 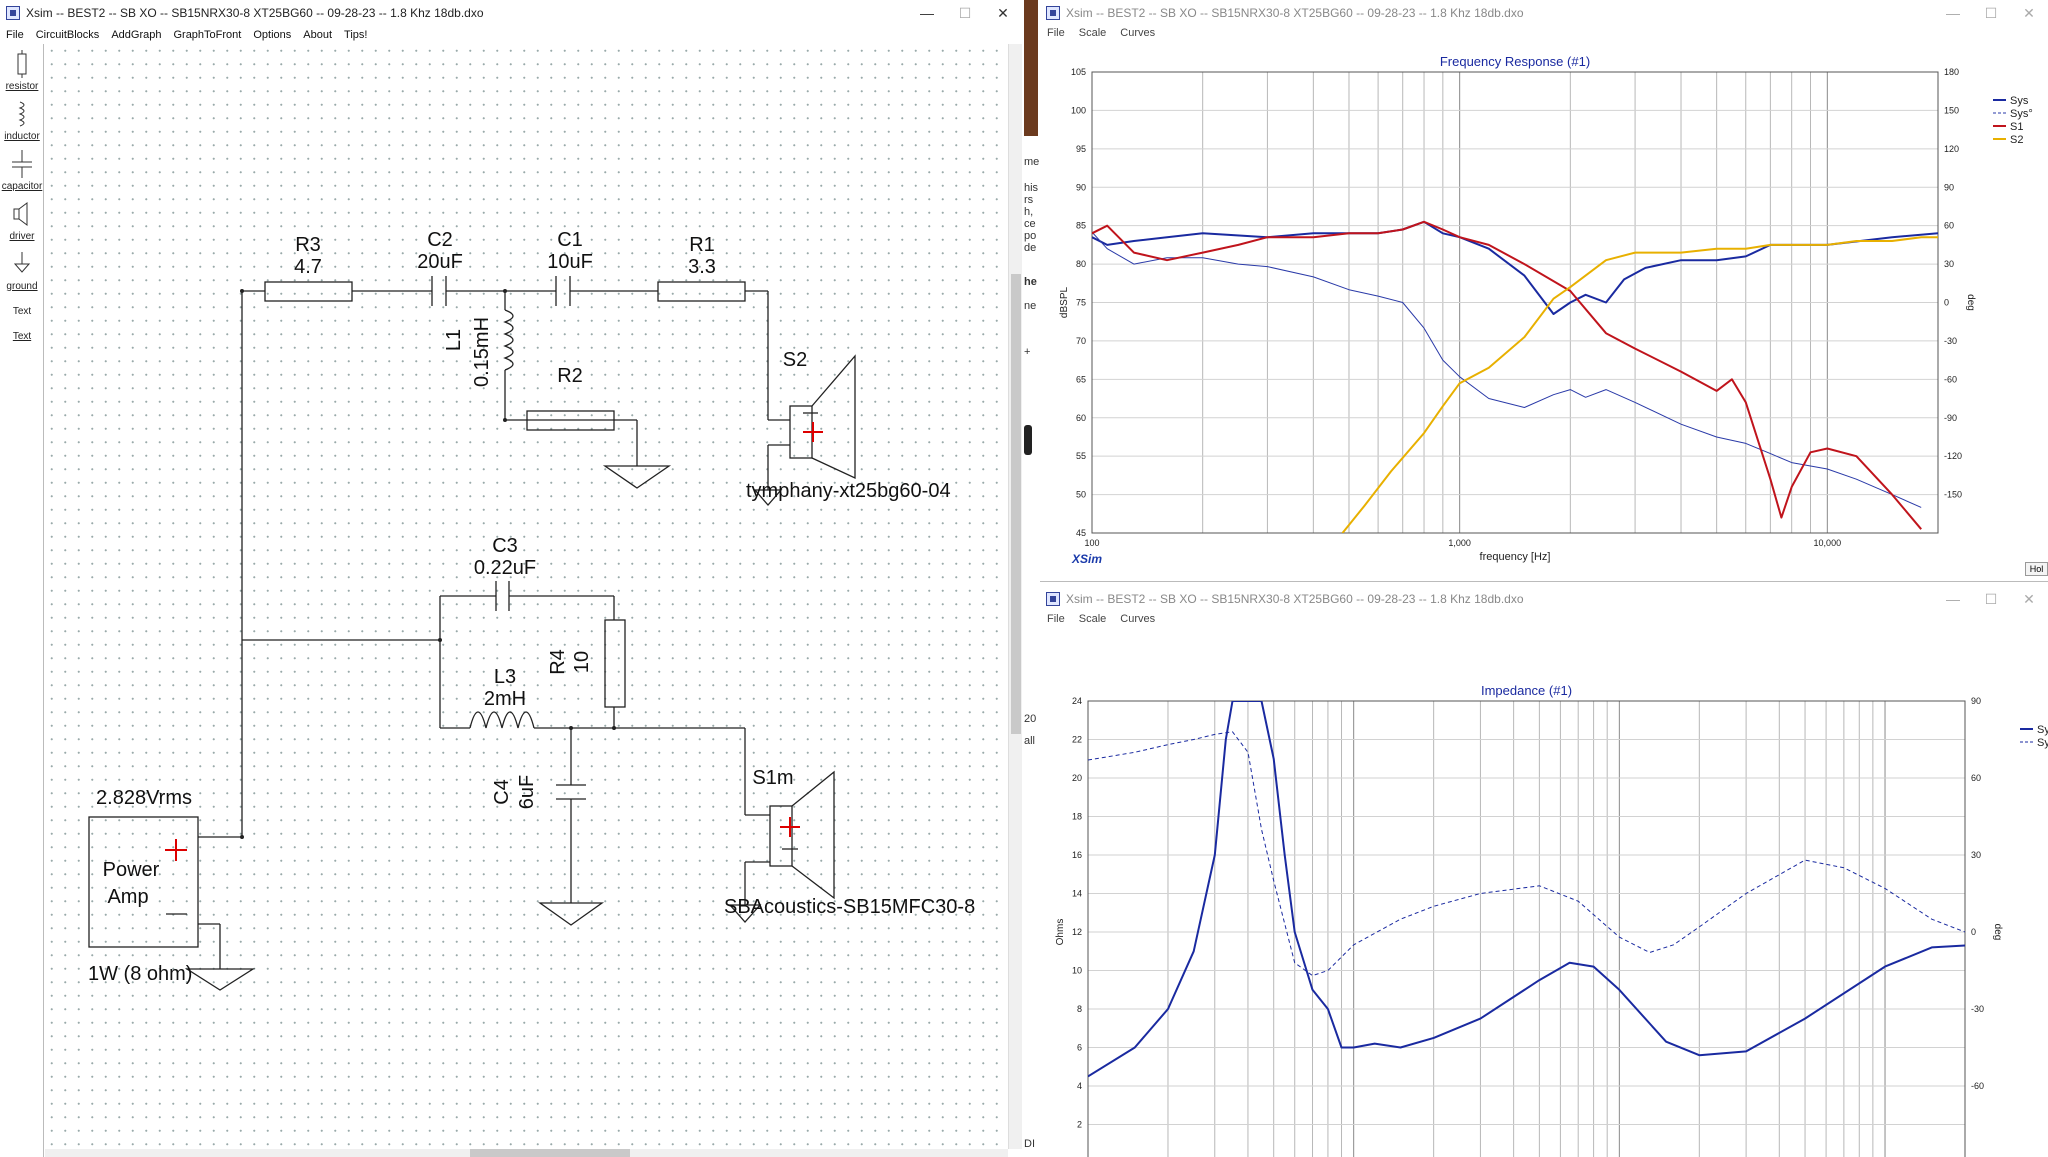 What do you see at coordinates (1016, 504) in the screenshot?
I see `vertical-scroll-thumb` at bounding box center [1016, 504].